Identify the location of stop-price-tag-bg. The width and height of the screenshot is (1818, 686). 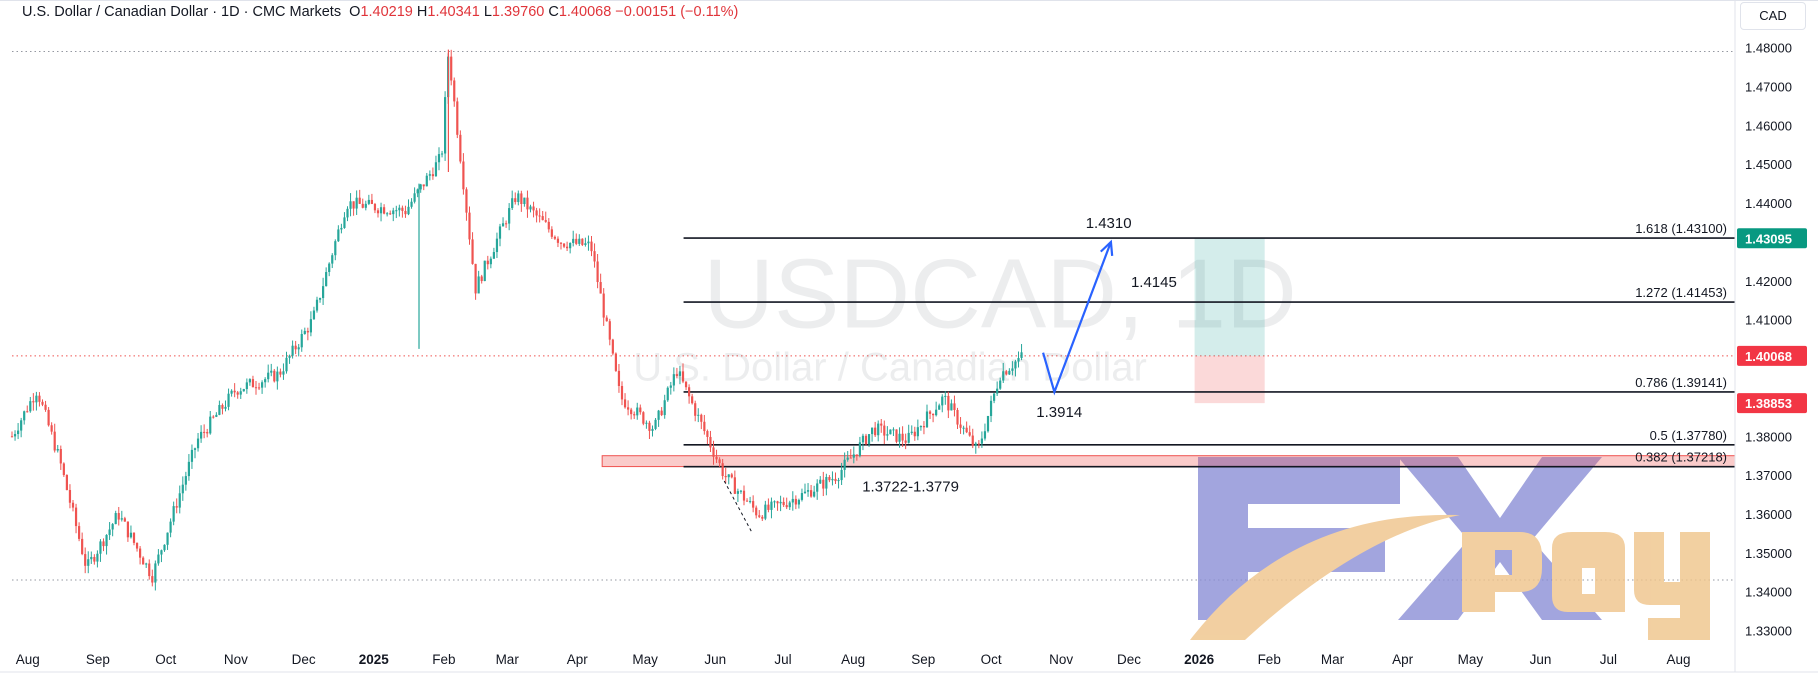
(1772, 403).